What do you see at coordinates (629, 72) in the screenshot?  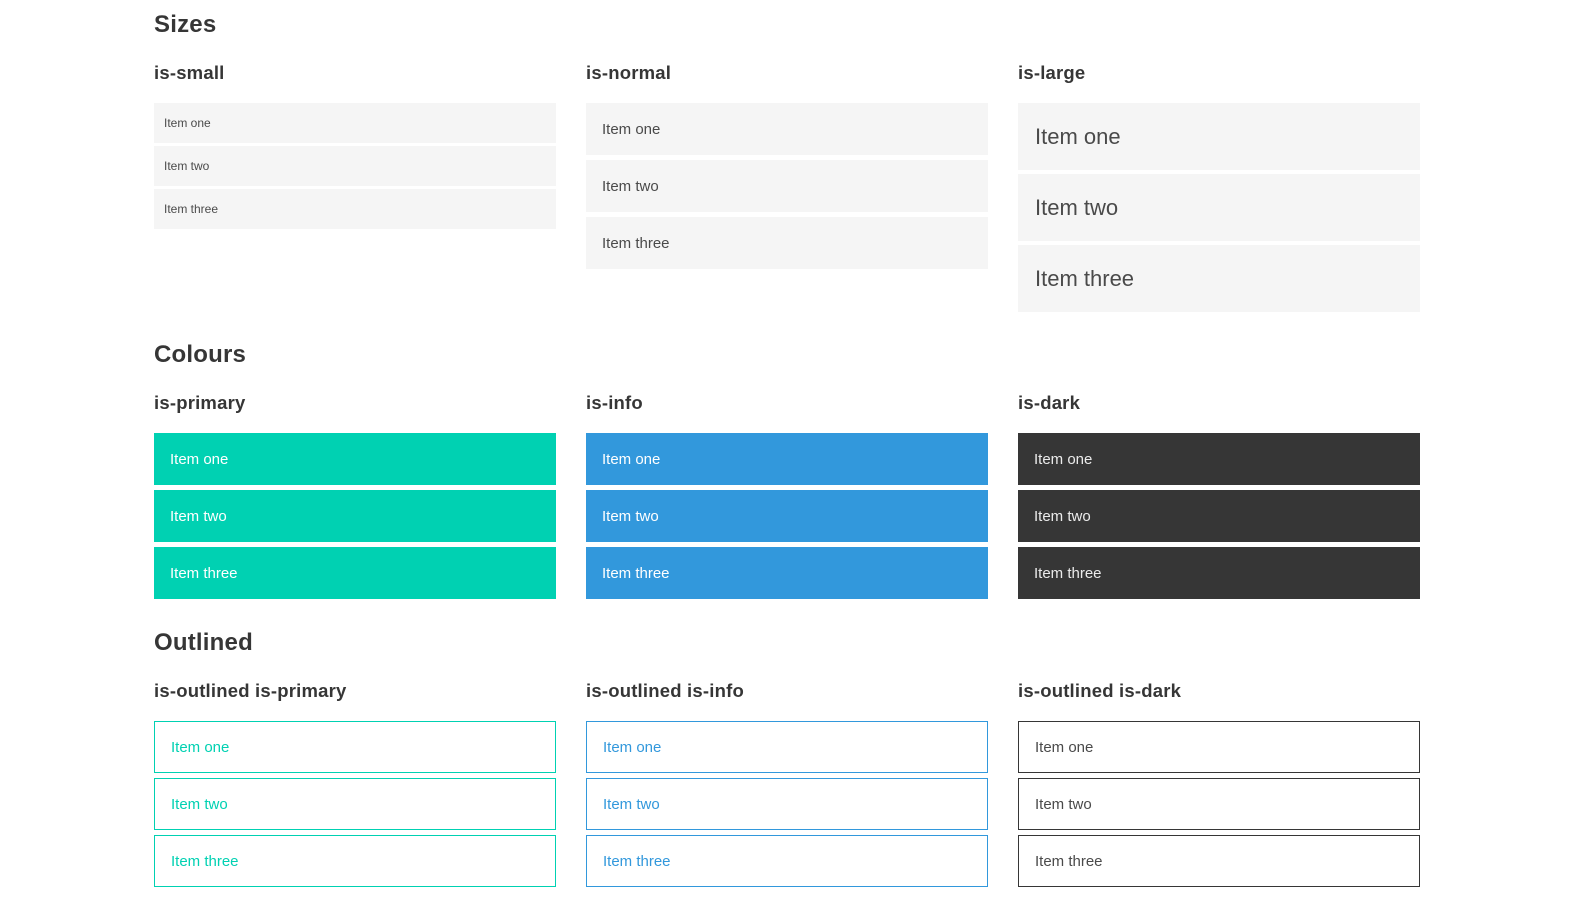 I see `group-label: is-normal` at bounding box center [629, 72].